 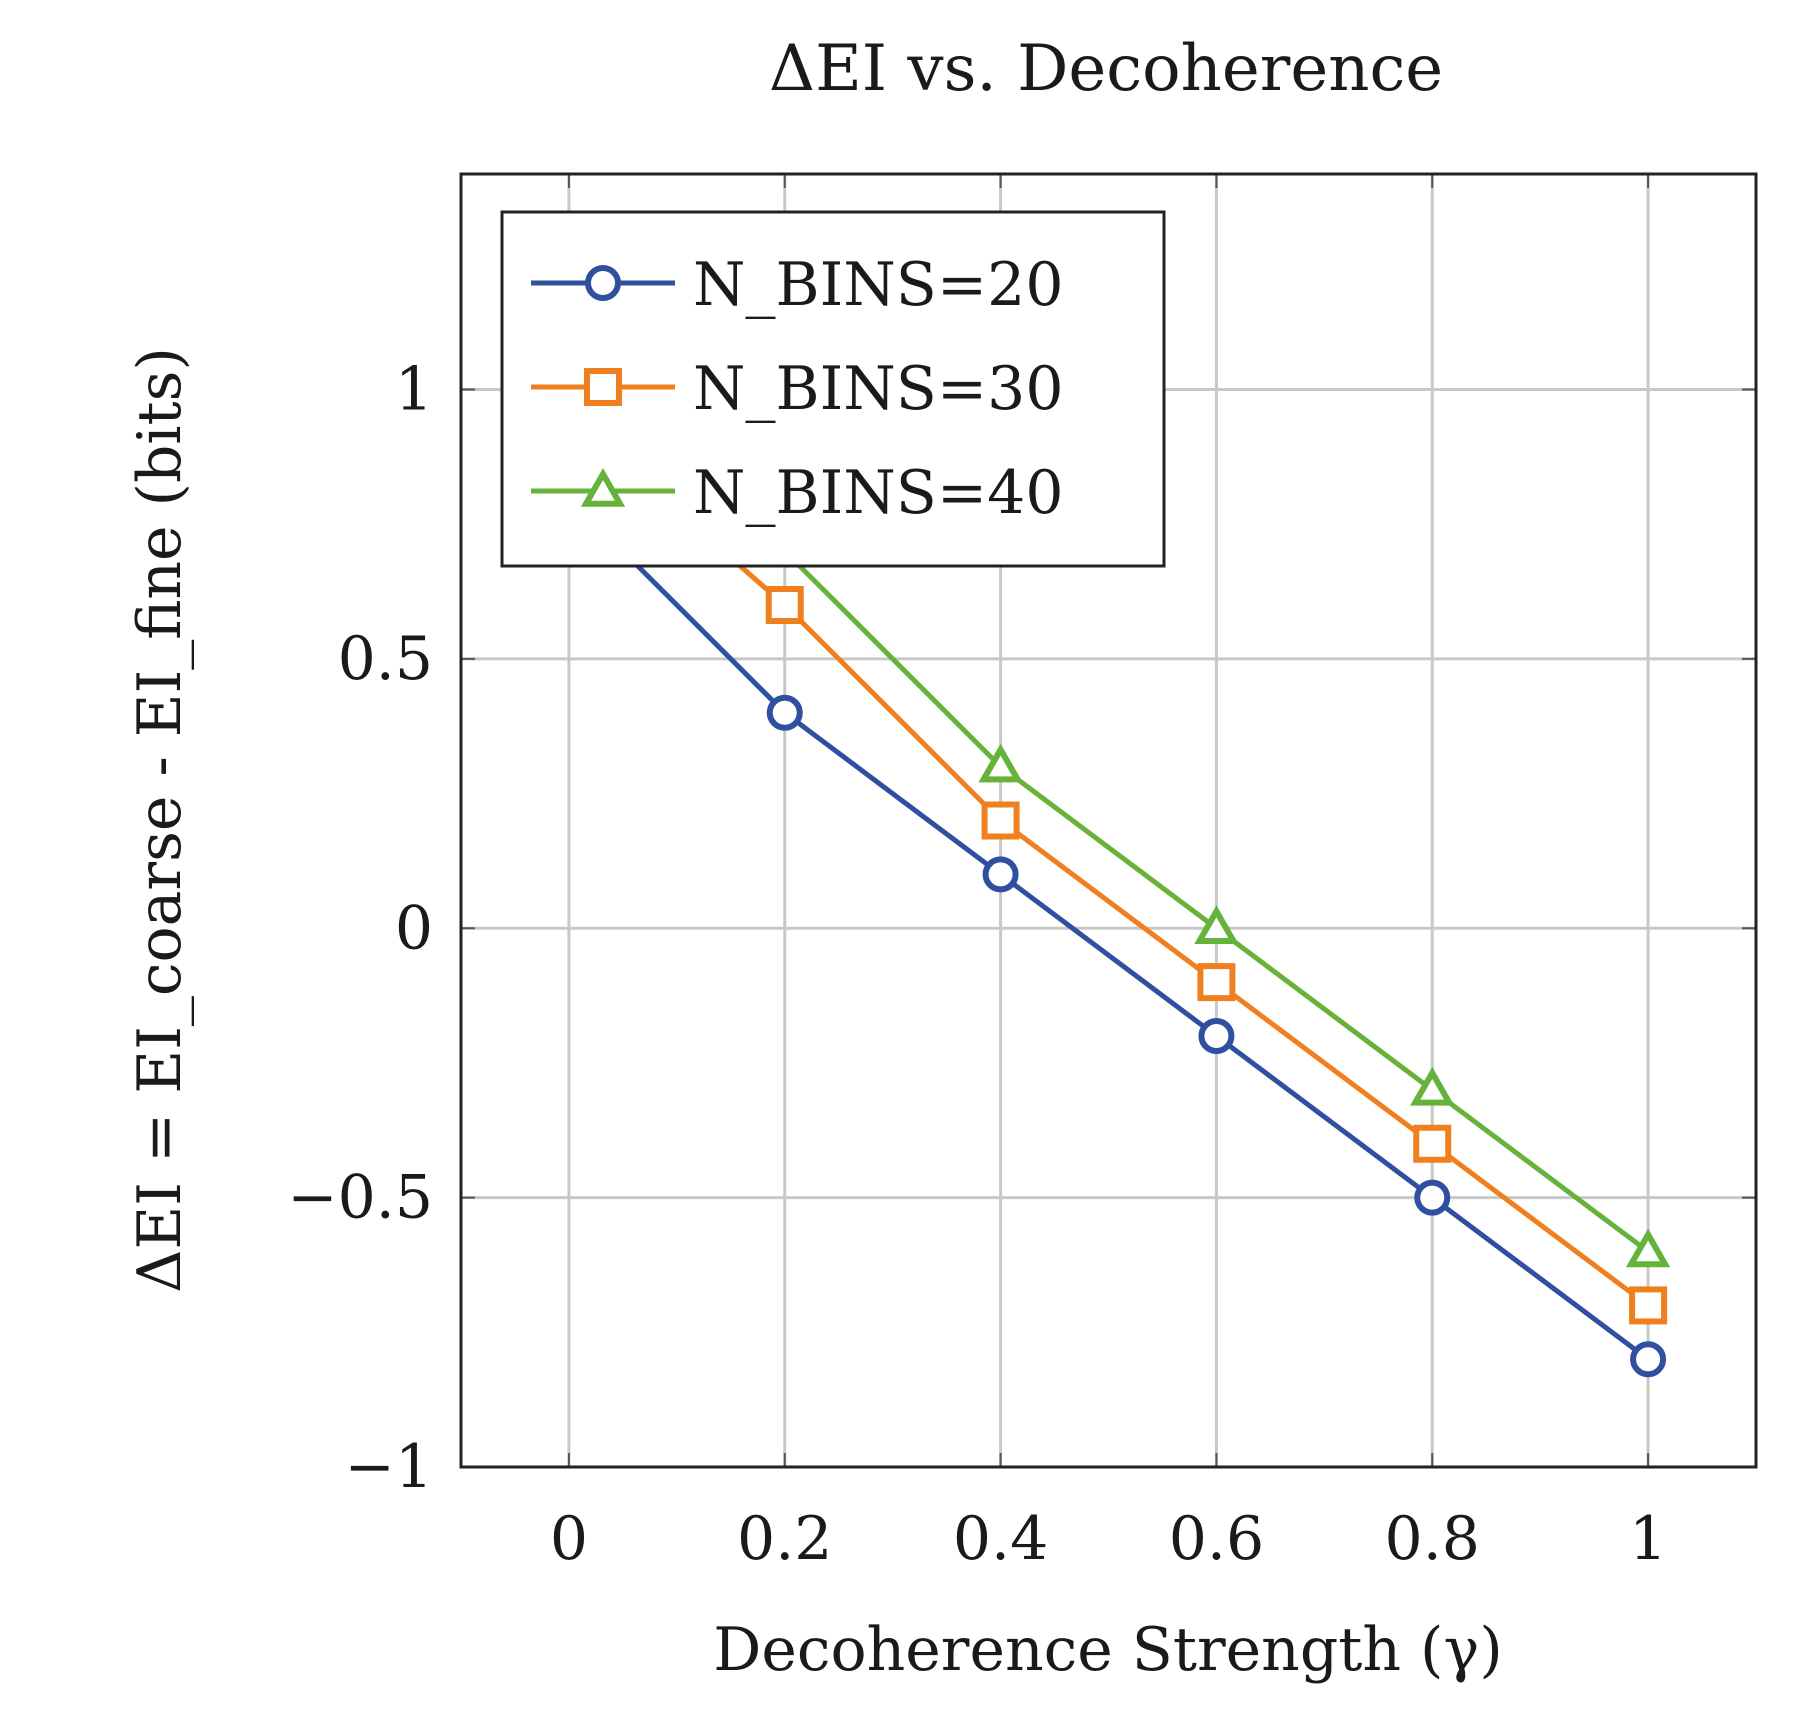 I want to click on legend-entry-1: N_BINS=30, so click(x=797, y=389).